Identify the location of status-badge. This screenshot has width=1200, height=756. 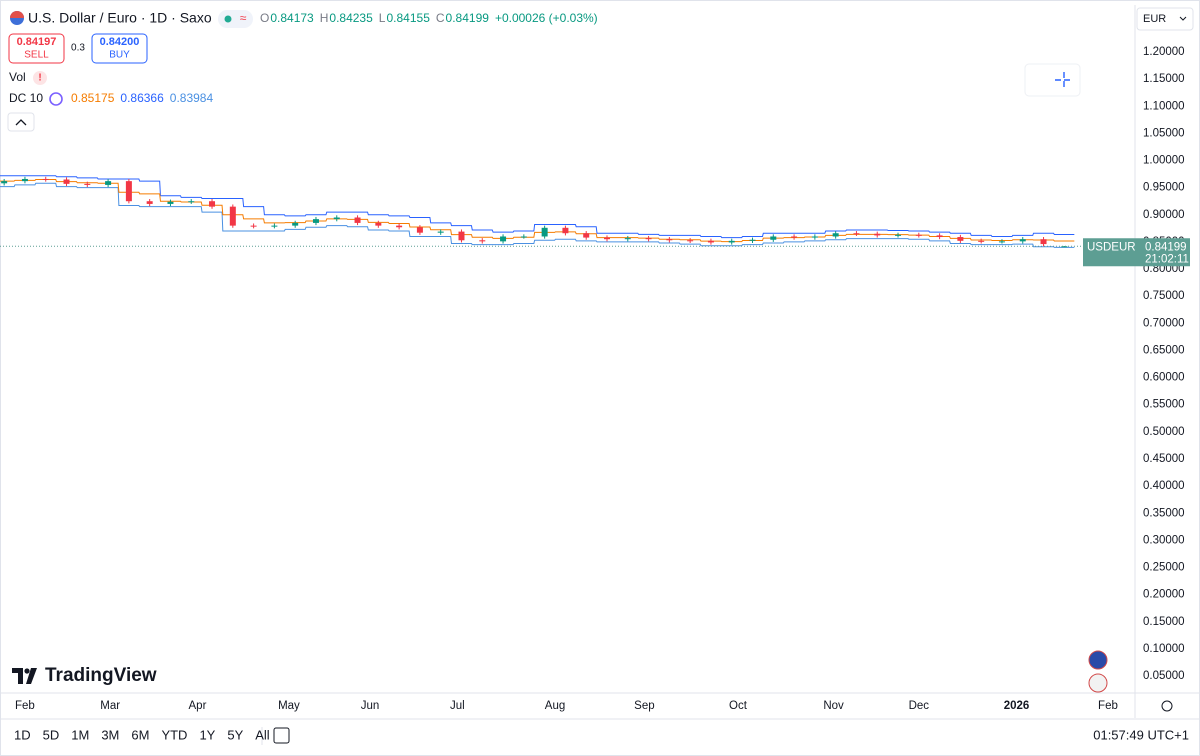
(235, 19).